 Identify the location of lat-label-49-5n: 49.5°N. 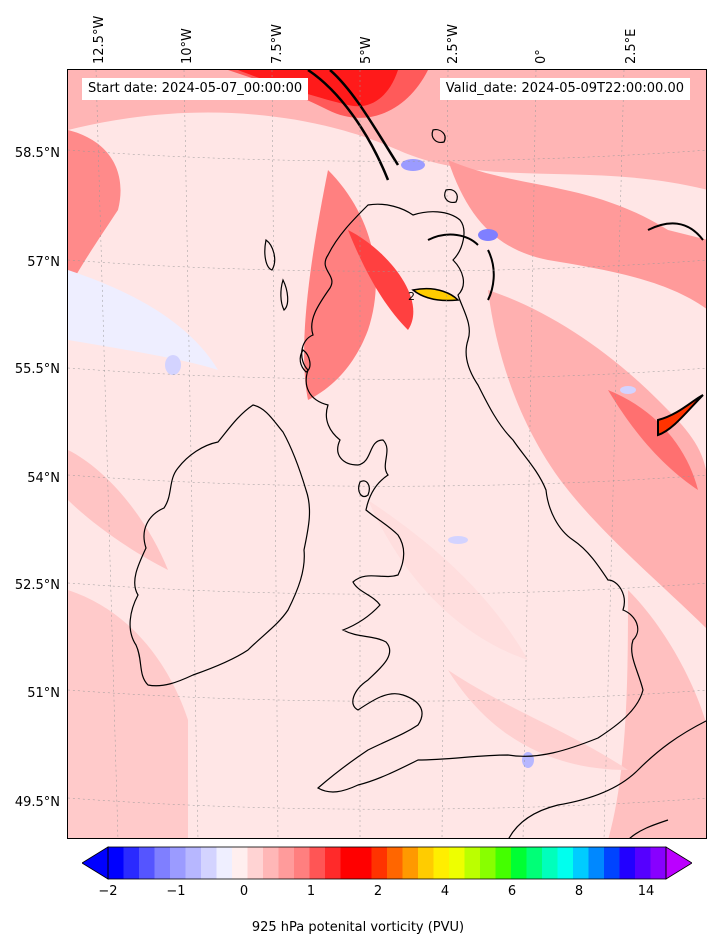
(37, 802).